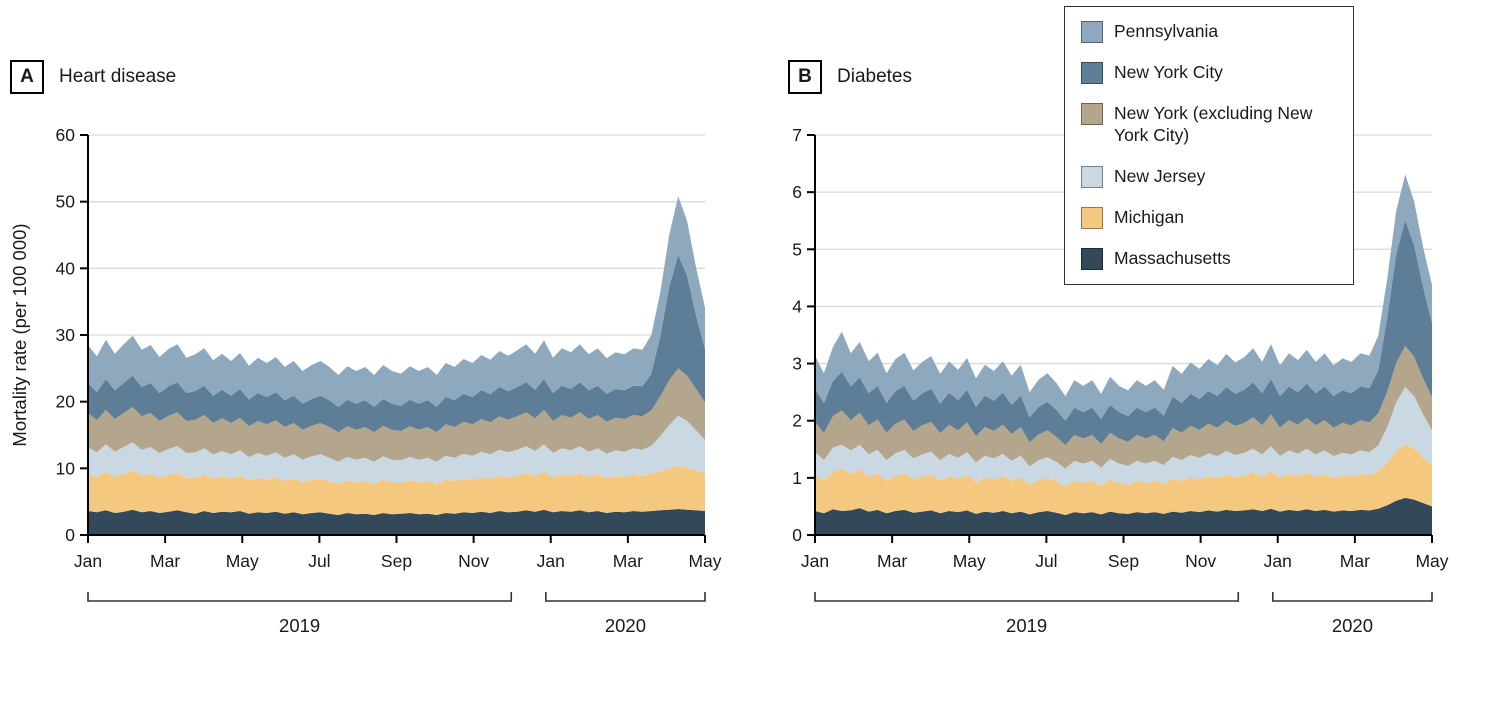 This screenshot has height=708, width=1486. I want to click on panel-a-header: A Heart disease, so click(93, 77).